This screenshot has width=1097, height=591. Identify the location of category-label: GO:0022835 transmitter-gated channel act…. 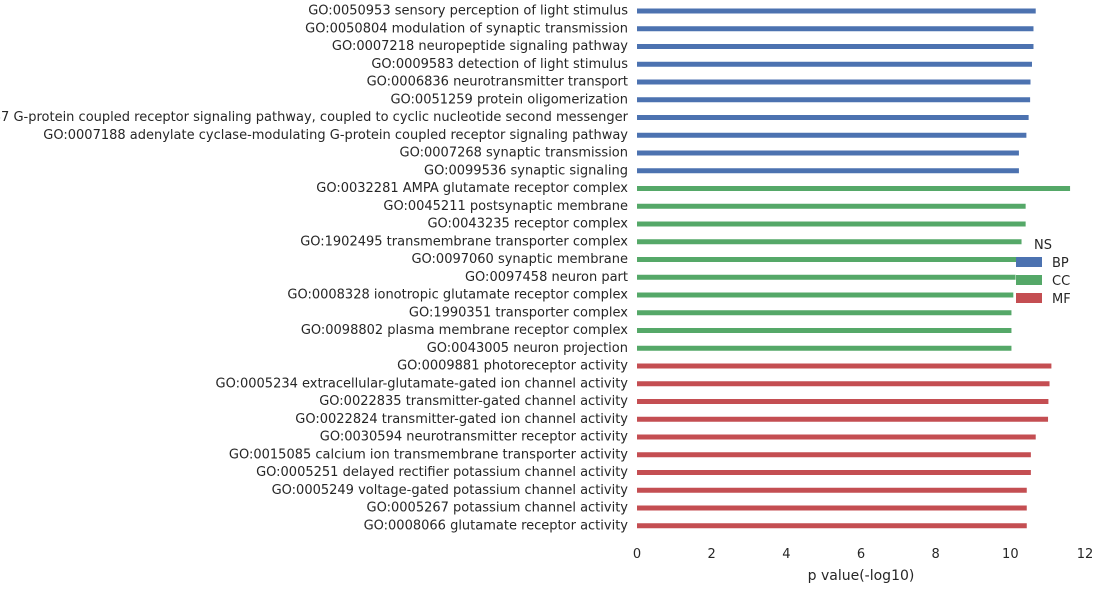
(473, 401).